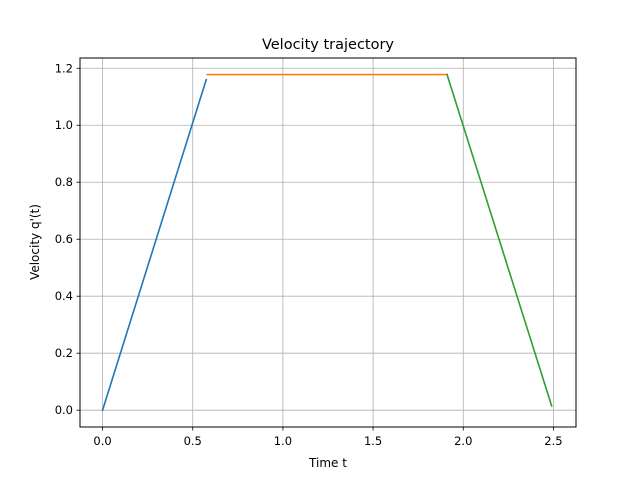  Describe the element at coordinates (64, 182) in the screenshot. I see `y-tick-label: 0.8` at that location.